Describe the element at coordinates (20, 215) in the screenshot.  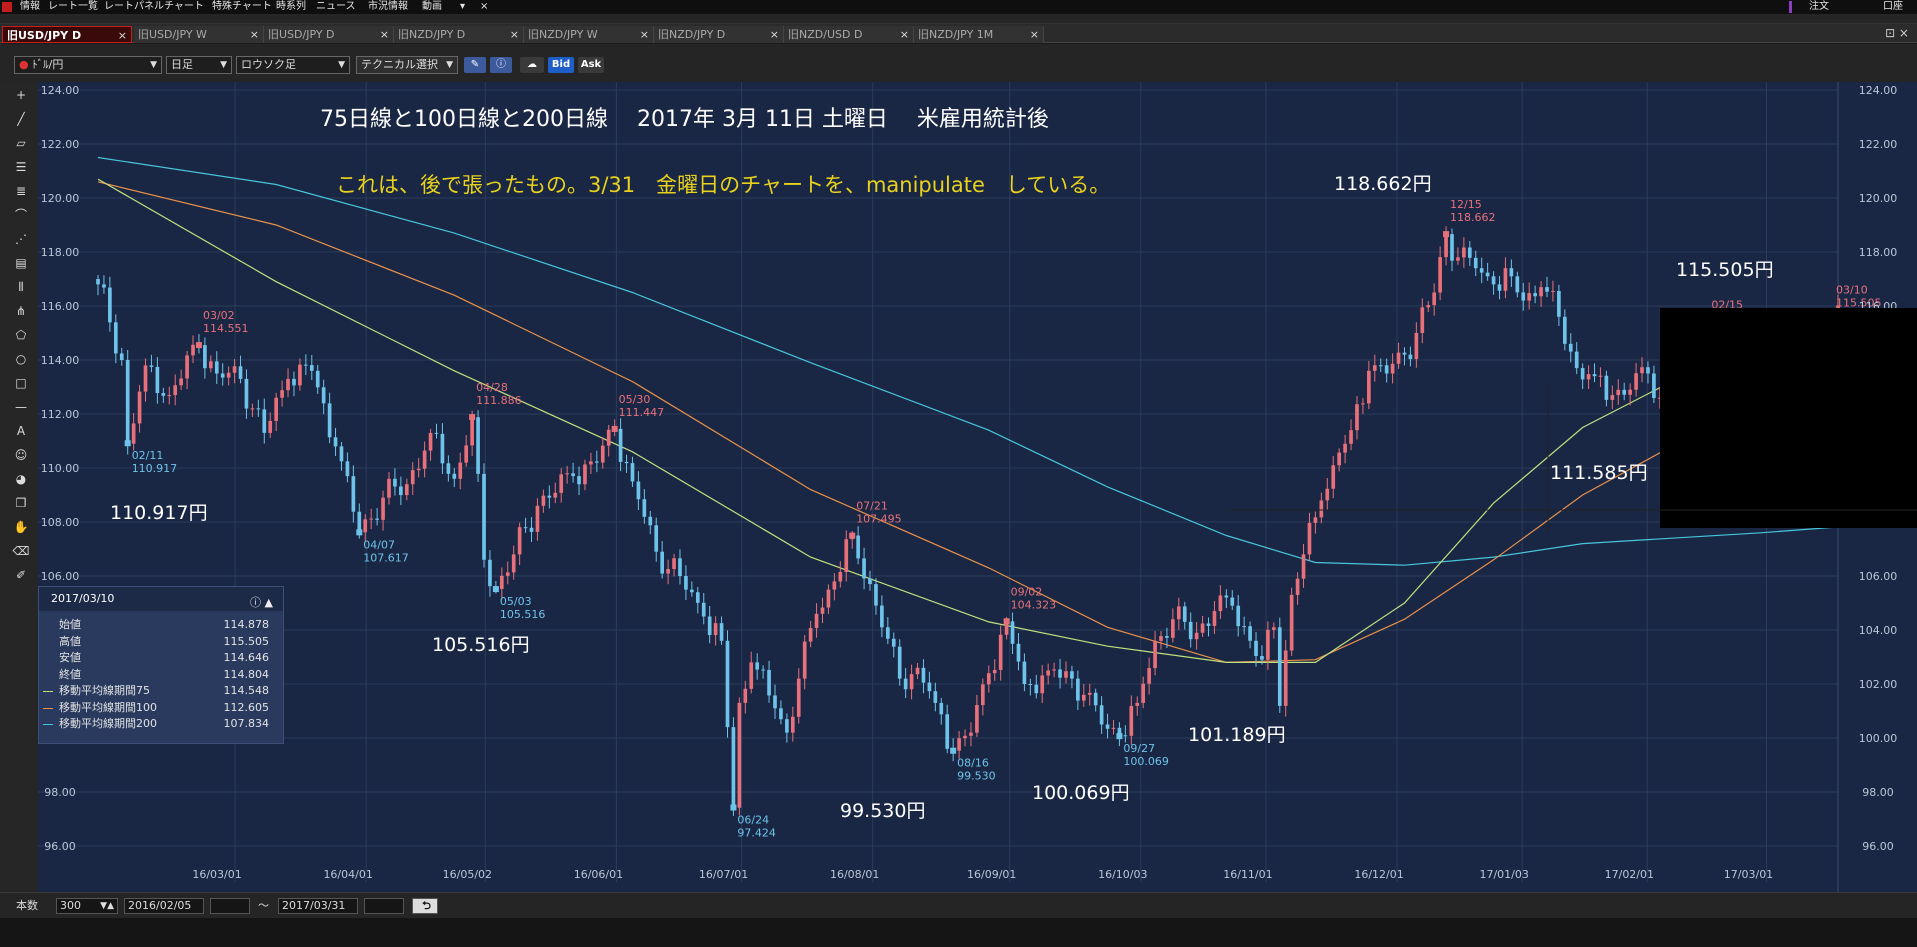
I see `arc-icon: ⌒` at that location.